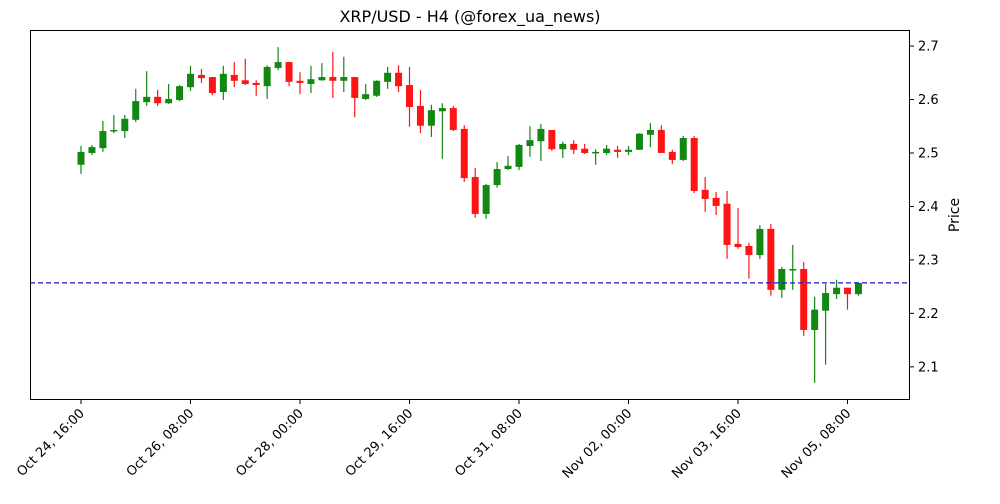  Describe the element at coordinates (928, 260) in the screenshot. I see `y-tick-label: 2.3` at that location.